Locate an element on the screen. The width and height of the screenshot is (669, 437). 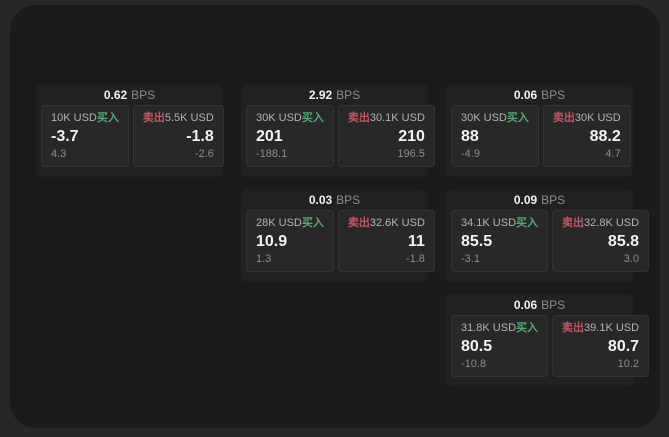
buy-panel: 30K USD 买入 201 -188.1 is located at coordinates (290, 136).